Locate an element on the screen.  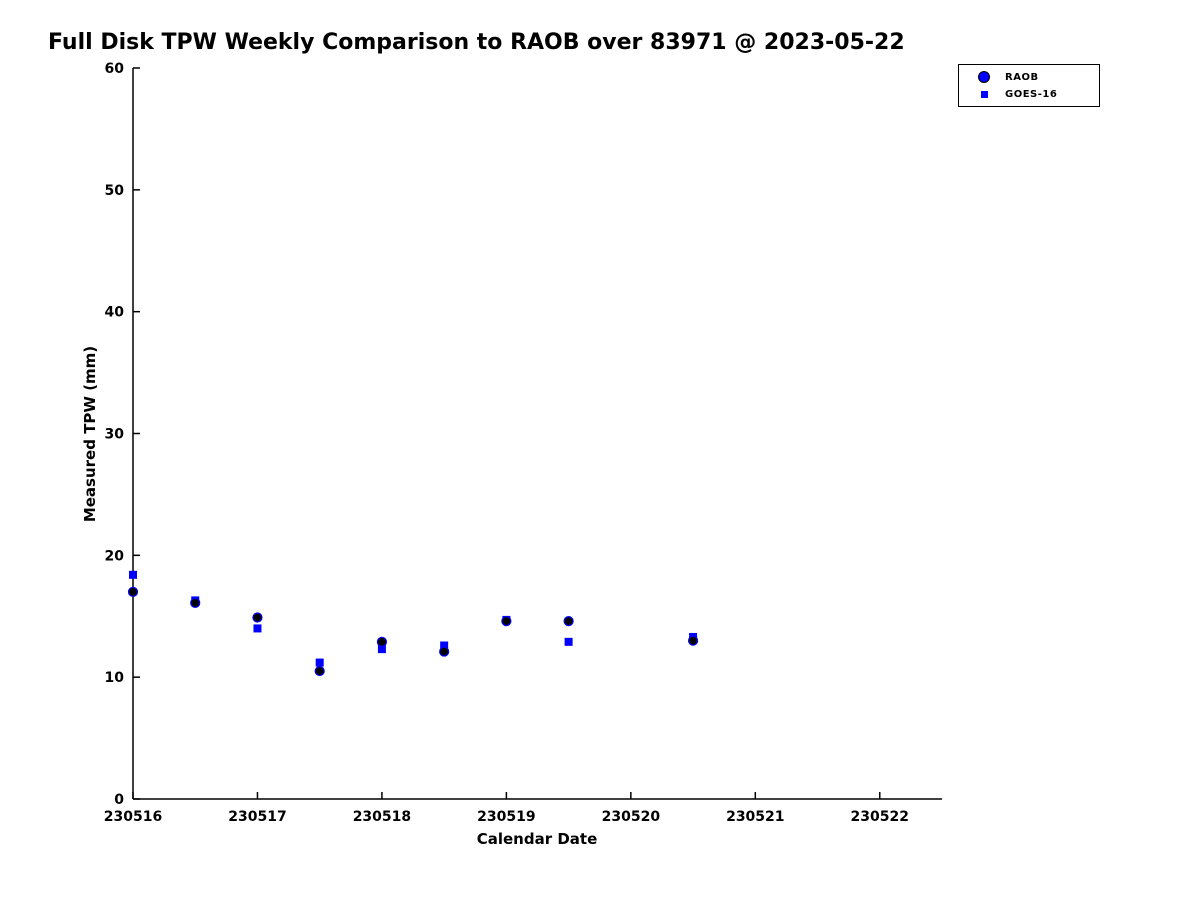
legend-item-goes16: GOES-16 is located at coordinates (1029, 94).